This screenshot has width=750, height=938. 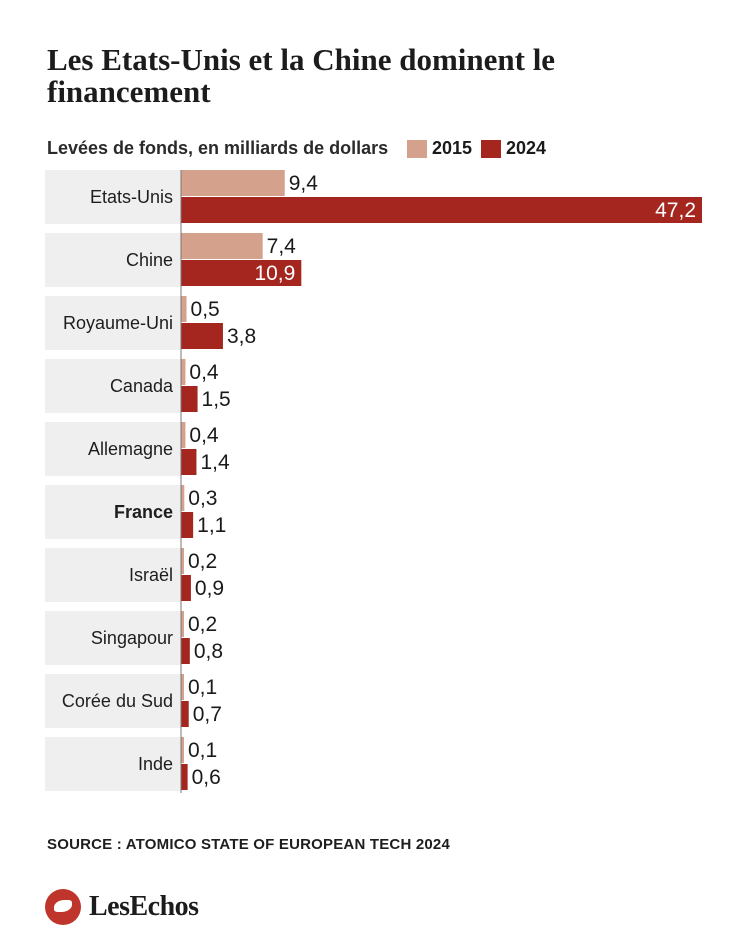 What do you see at coordinates (131, 197) in the screenshot?
I see `category-label-etats-unis: Etats-Unis` at bounding box center [131, 197].